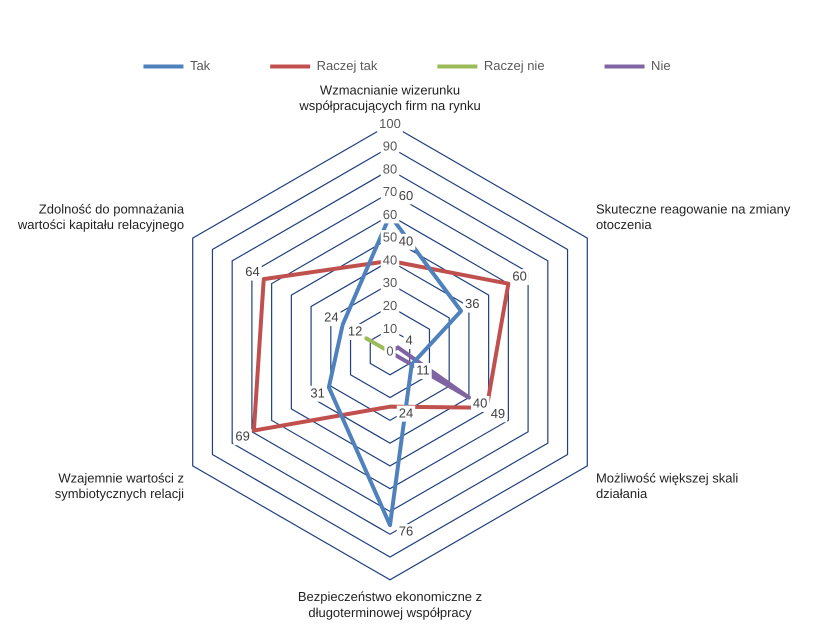 The image size is (814, 626). Describe the element at coordinates (252, 272) in the screenshot. I see `data-label: 64` at that location.